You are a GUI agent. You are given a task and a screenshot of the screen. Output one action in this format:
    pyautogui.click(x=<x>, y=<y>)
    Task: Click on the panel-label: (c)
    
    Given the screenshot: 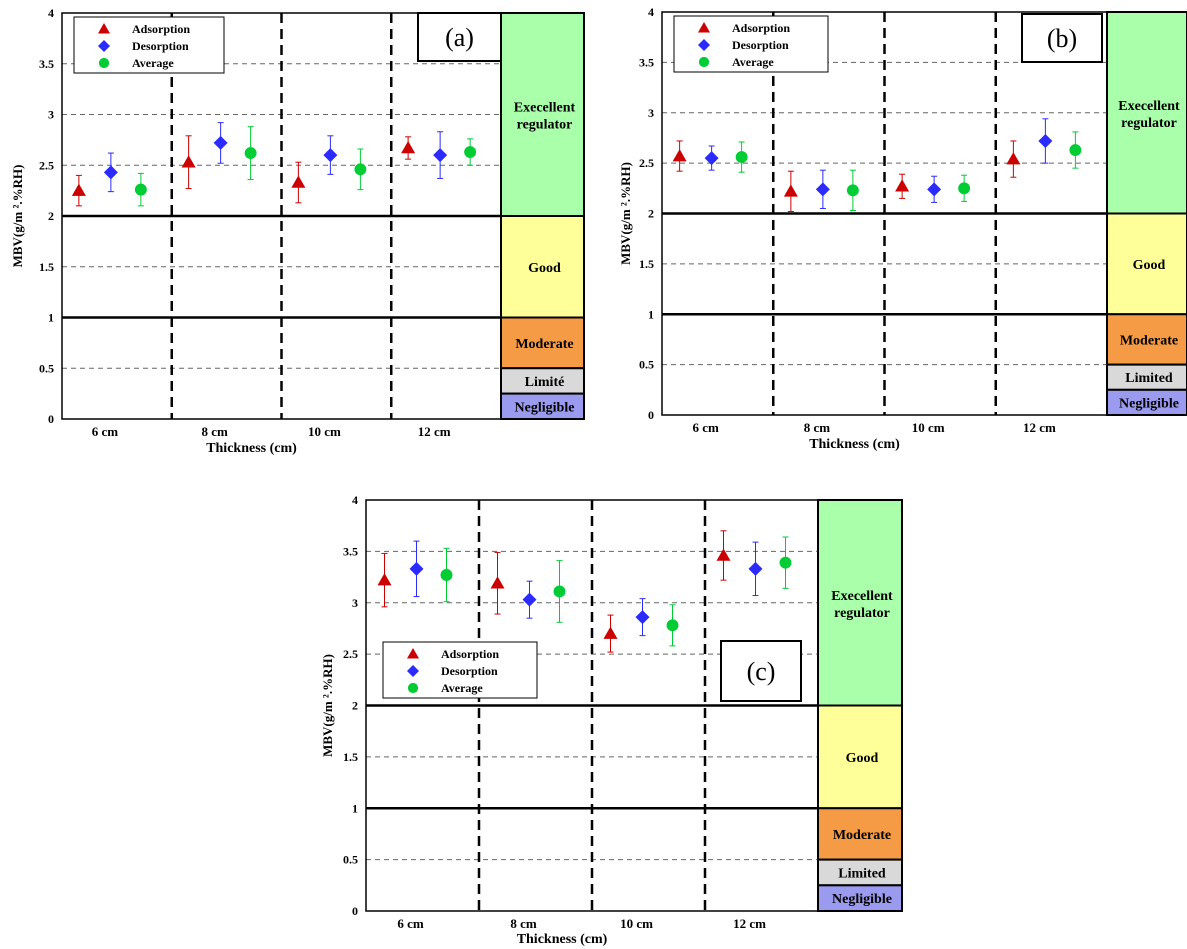 What is the action you would take?
    pyautogui.click(x=761, y=671)
    